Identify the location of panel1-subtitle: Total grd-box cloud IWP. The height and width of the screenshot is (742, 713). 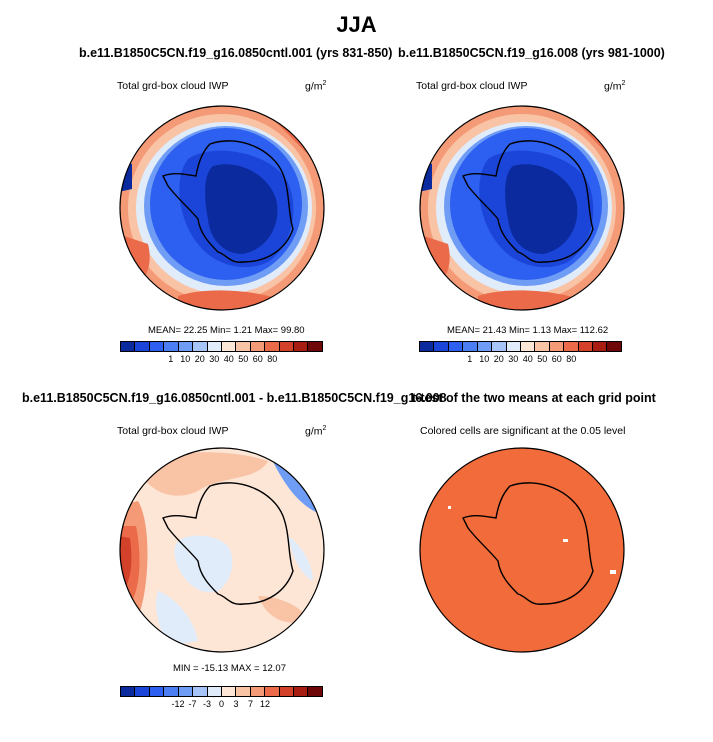
(173, 86).